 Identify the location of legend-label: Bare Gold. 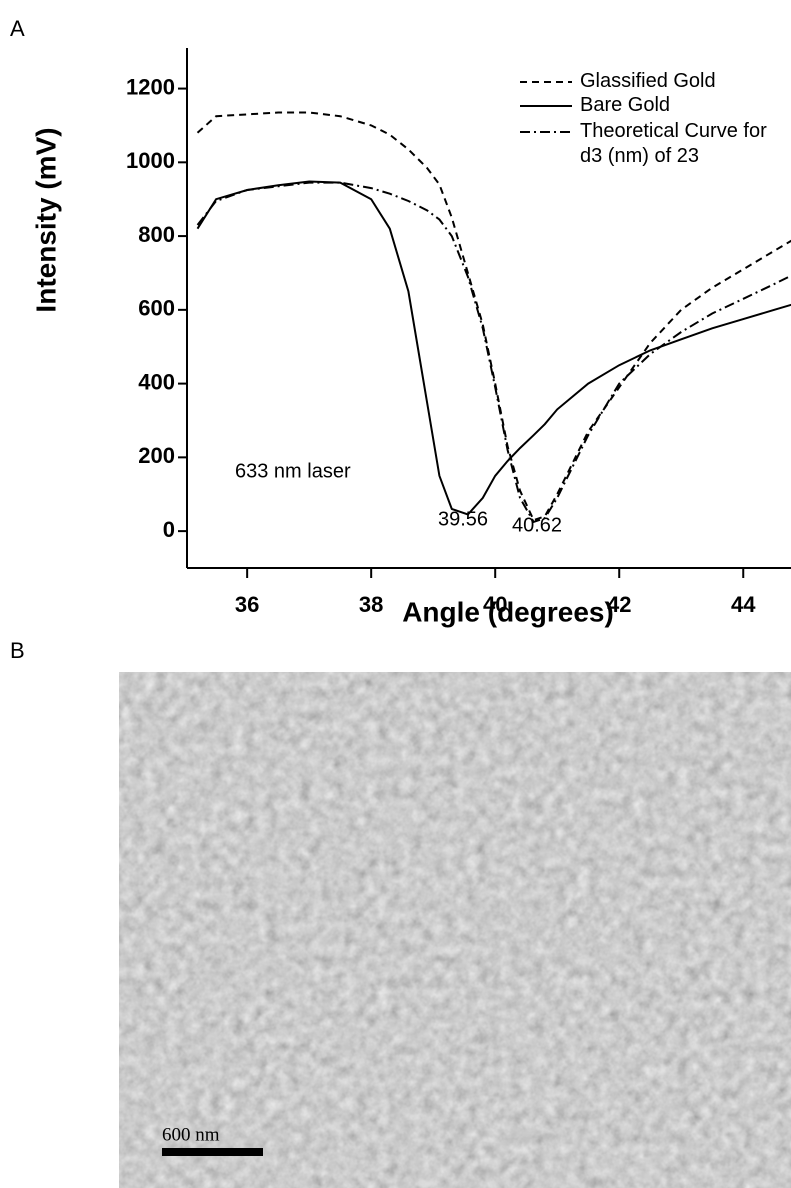
(625, 105).